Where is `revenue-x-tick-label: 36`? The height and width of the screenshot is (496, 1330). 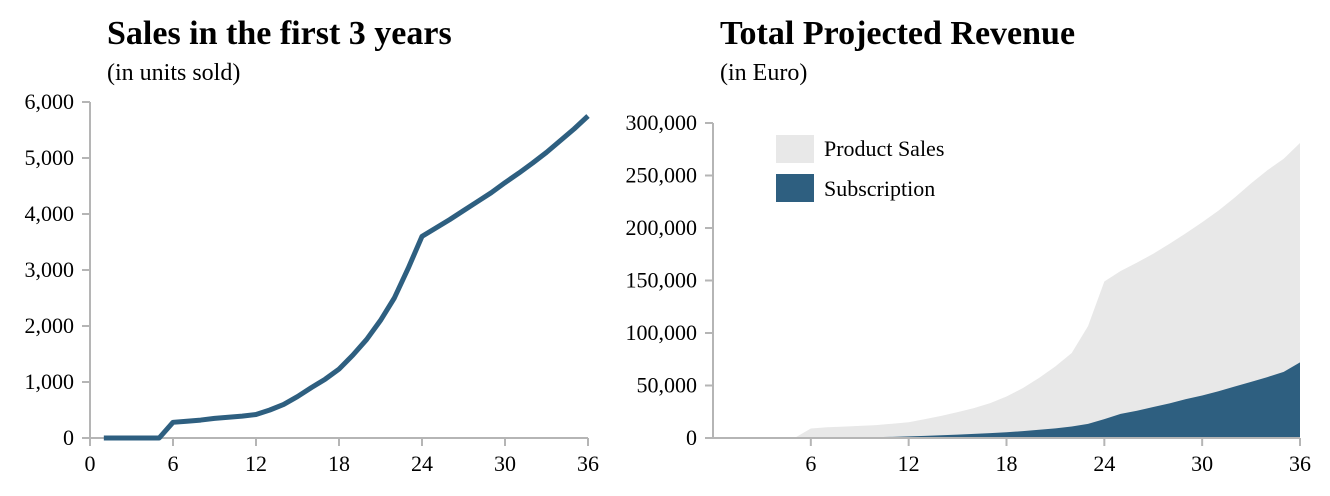 revenue-x-tick-label: 36 is located at coordinates (1300, 463).